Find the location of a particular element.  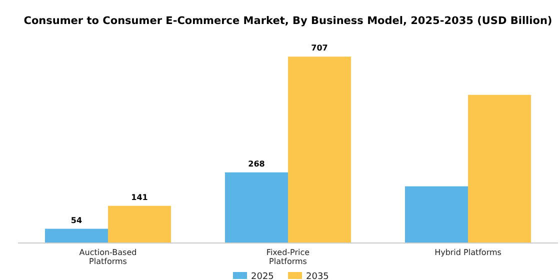

data-label: 141 is located at coordinates (139, 197).